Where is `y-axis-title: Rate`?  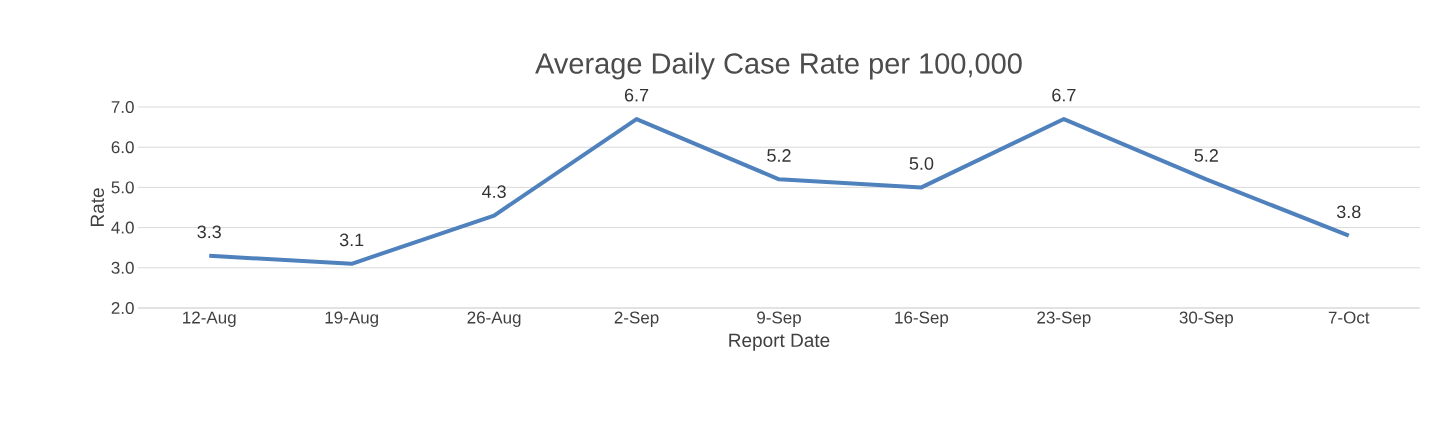 y-axis-title: Rate is located at coordinates (97, 207).